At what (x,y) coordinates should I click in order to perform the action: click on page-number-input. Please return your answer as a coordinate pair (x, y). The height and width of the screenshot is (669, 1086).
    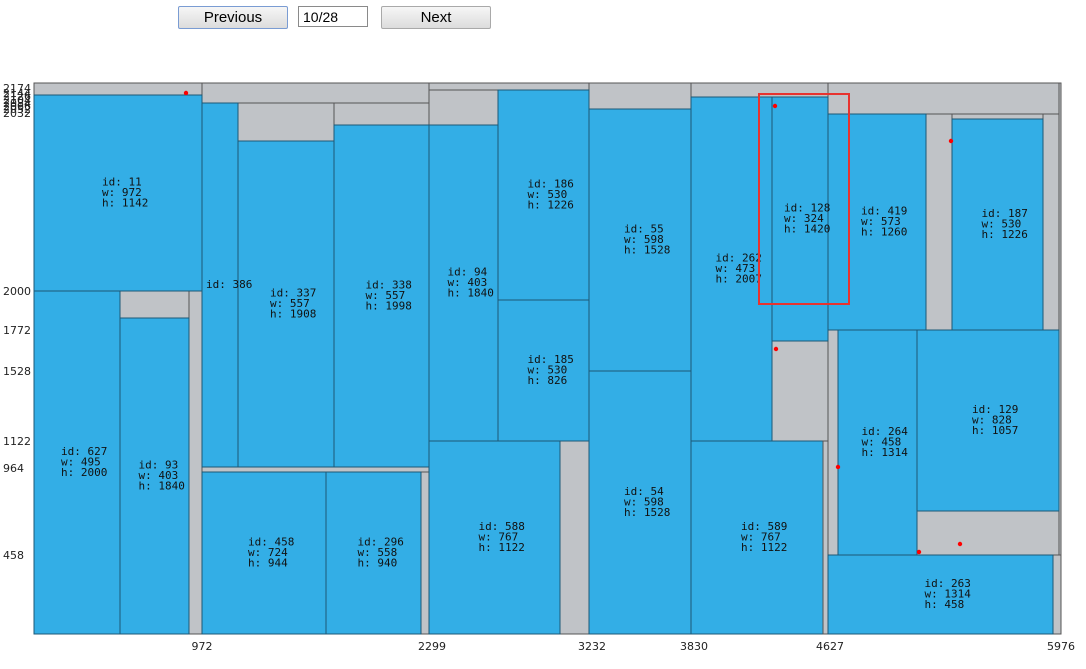
    Looking at the image, I should click on (333, 16).